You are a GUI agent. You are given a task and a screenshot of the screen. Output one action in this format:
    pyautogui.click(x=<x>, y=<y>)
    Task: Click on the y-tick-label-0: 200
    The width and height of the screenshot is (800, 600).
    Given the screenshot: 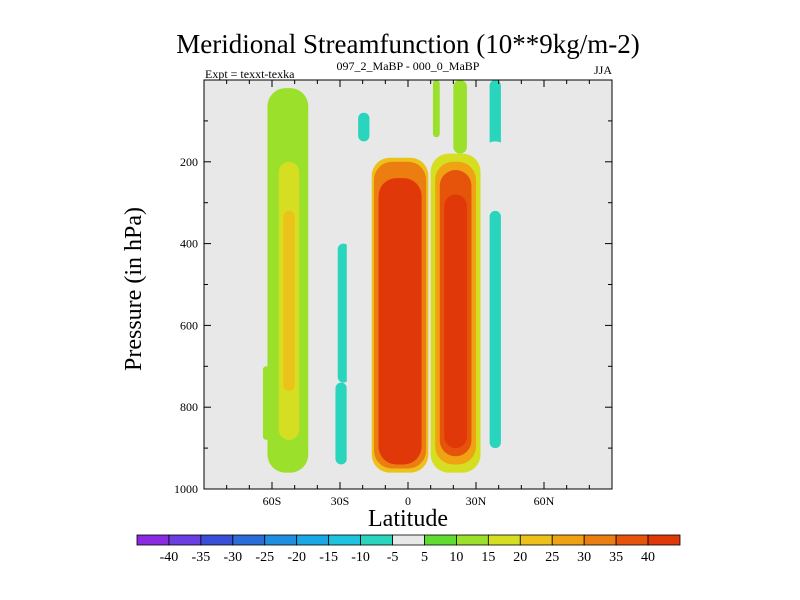 What is the action you would take?
    pyautogui.click(x=189, y=162)
    